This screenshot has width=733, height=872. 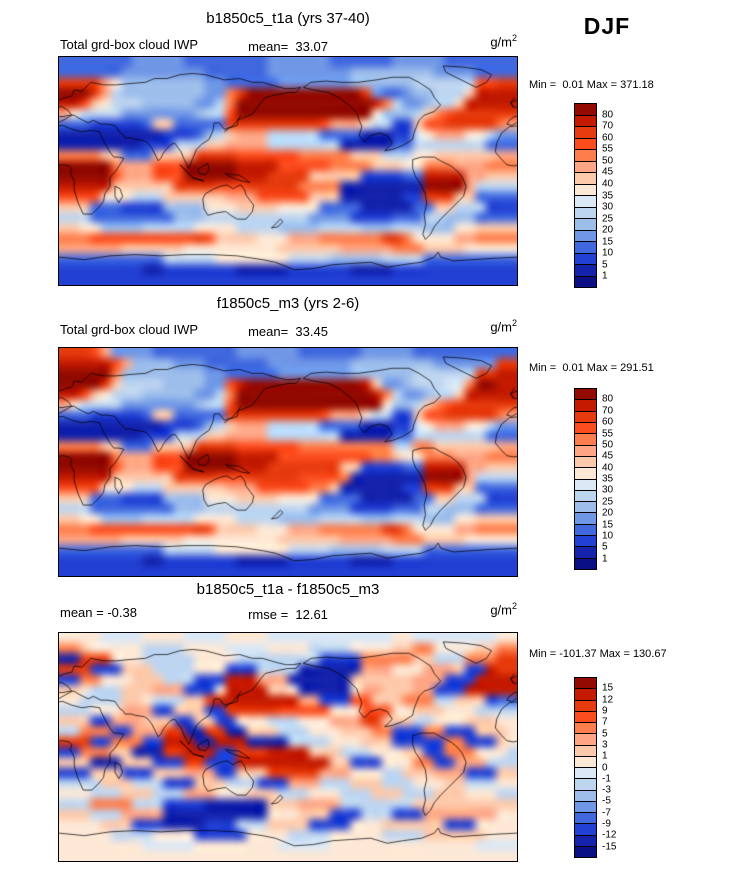 I want to click on panel3-colorbar: 15 12 9 7 5 3 1 0 -1 -3 -5 -7 -9 -12 -15, so click(x=595, y=767).